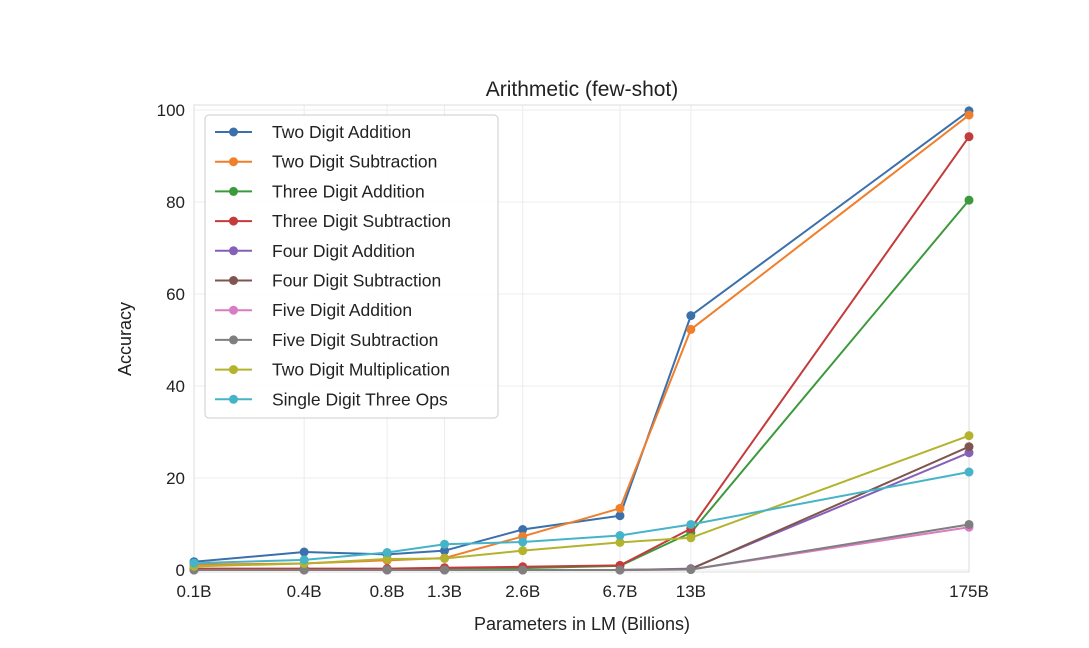 This screenshot has height=648, width=1089. I want to click on legend-entry: Two Digit Addition, so click(313, 132).